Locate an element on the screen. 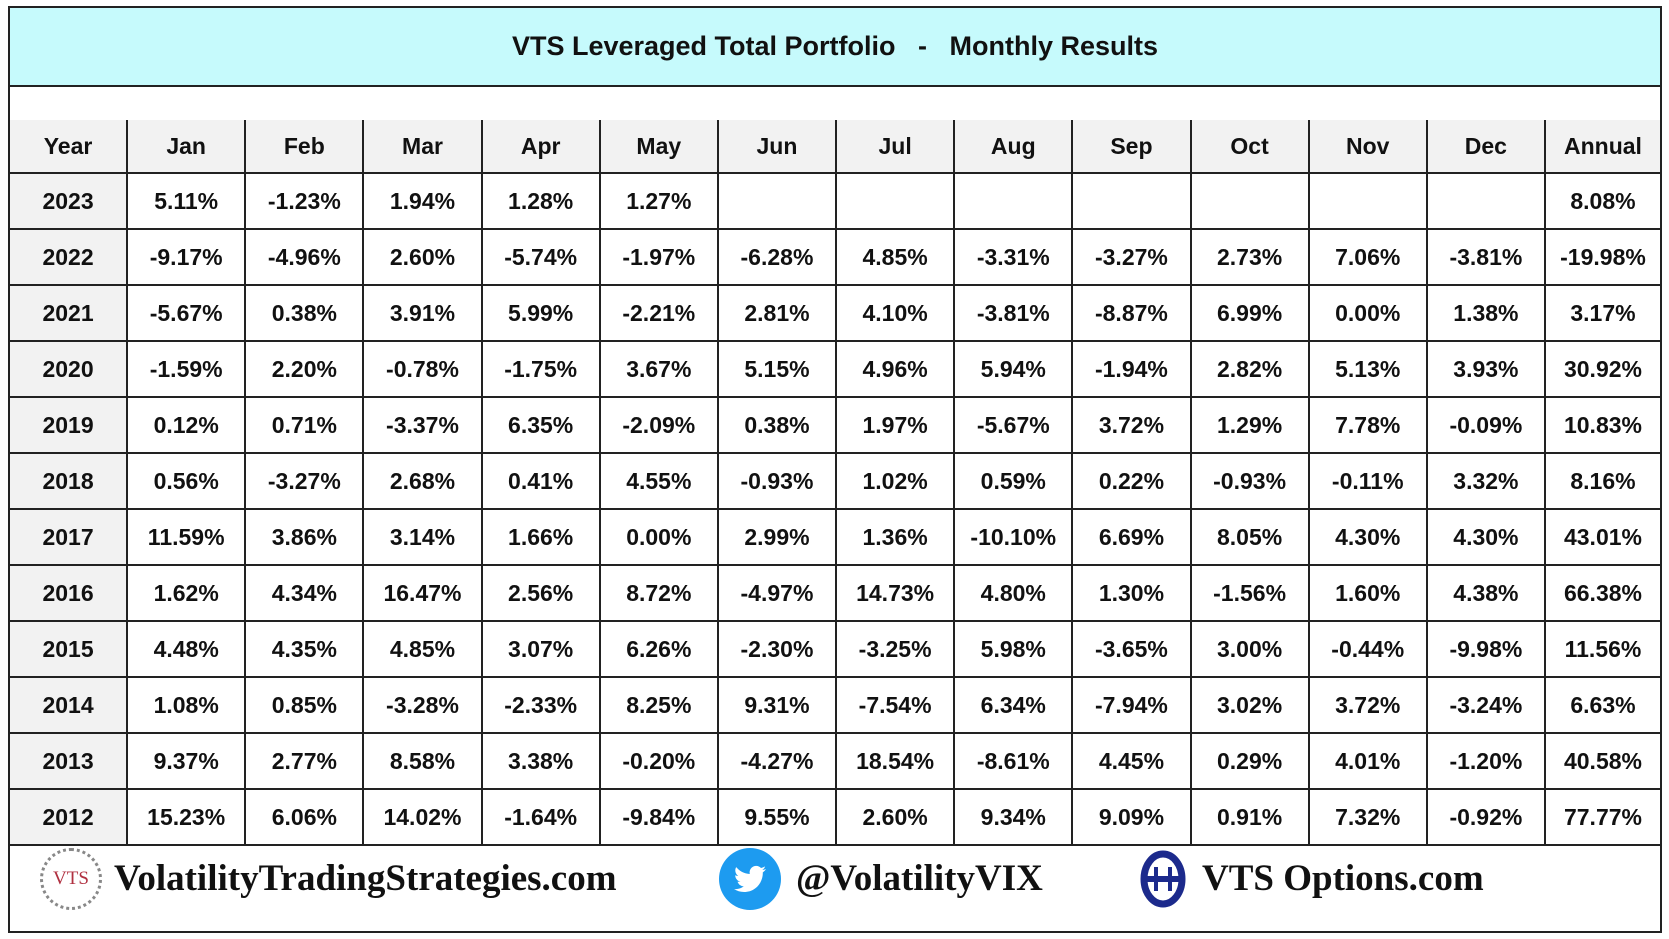 The height and width of the screenshot is (939, 1669). monthly-return-cell: 2.68% is located at coordinates (422, 481).